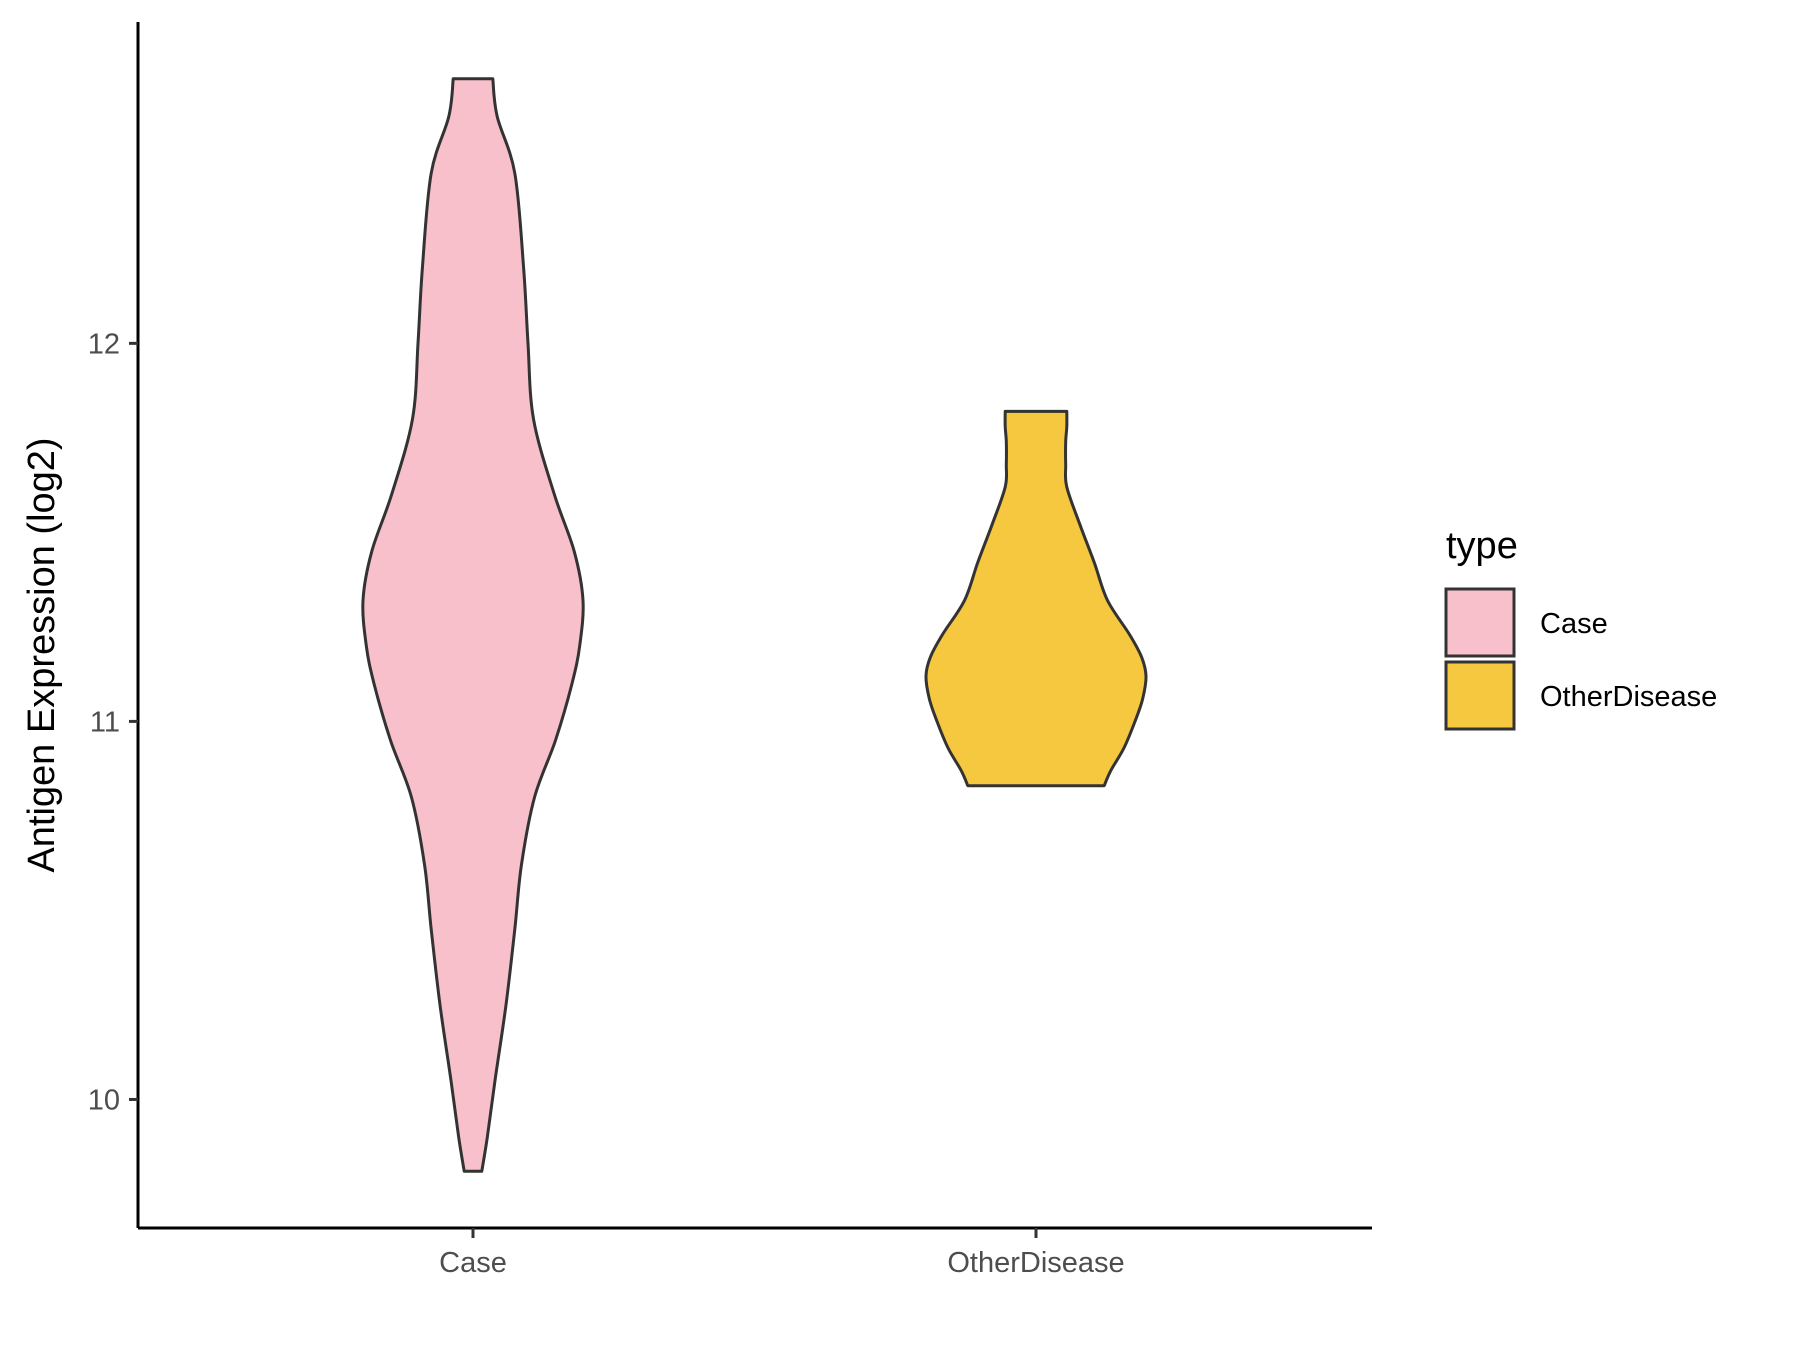 The image size is (1800, 1355). I want to click on y-axis-title: Antigen Expression (log2), so click(42, 654).